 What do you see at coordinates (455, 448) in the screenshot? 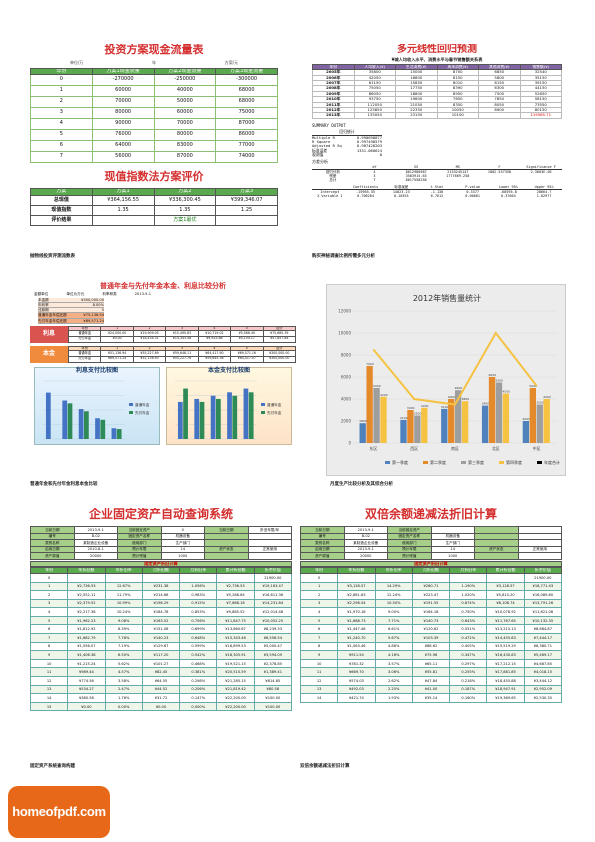
I see `x-tick-label: 南区` at bounding box center [455, 448].